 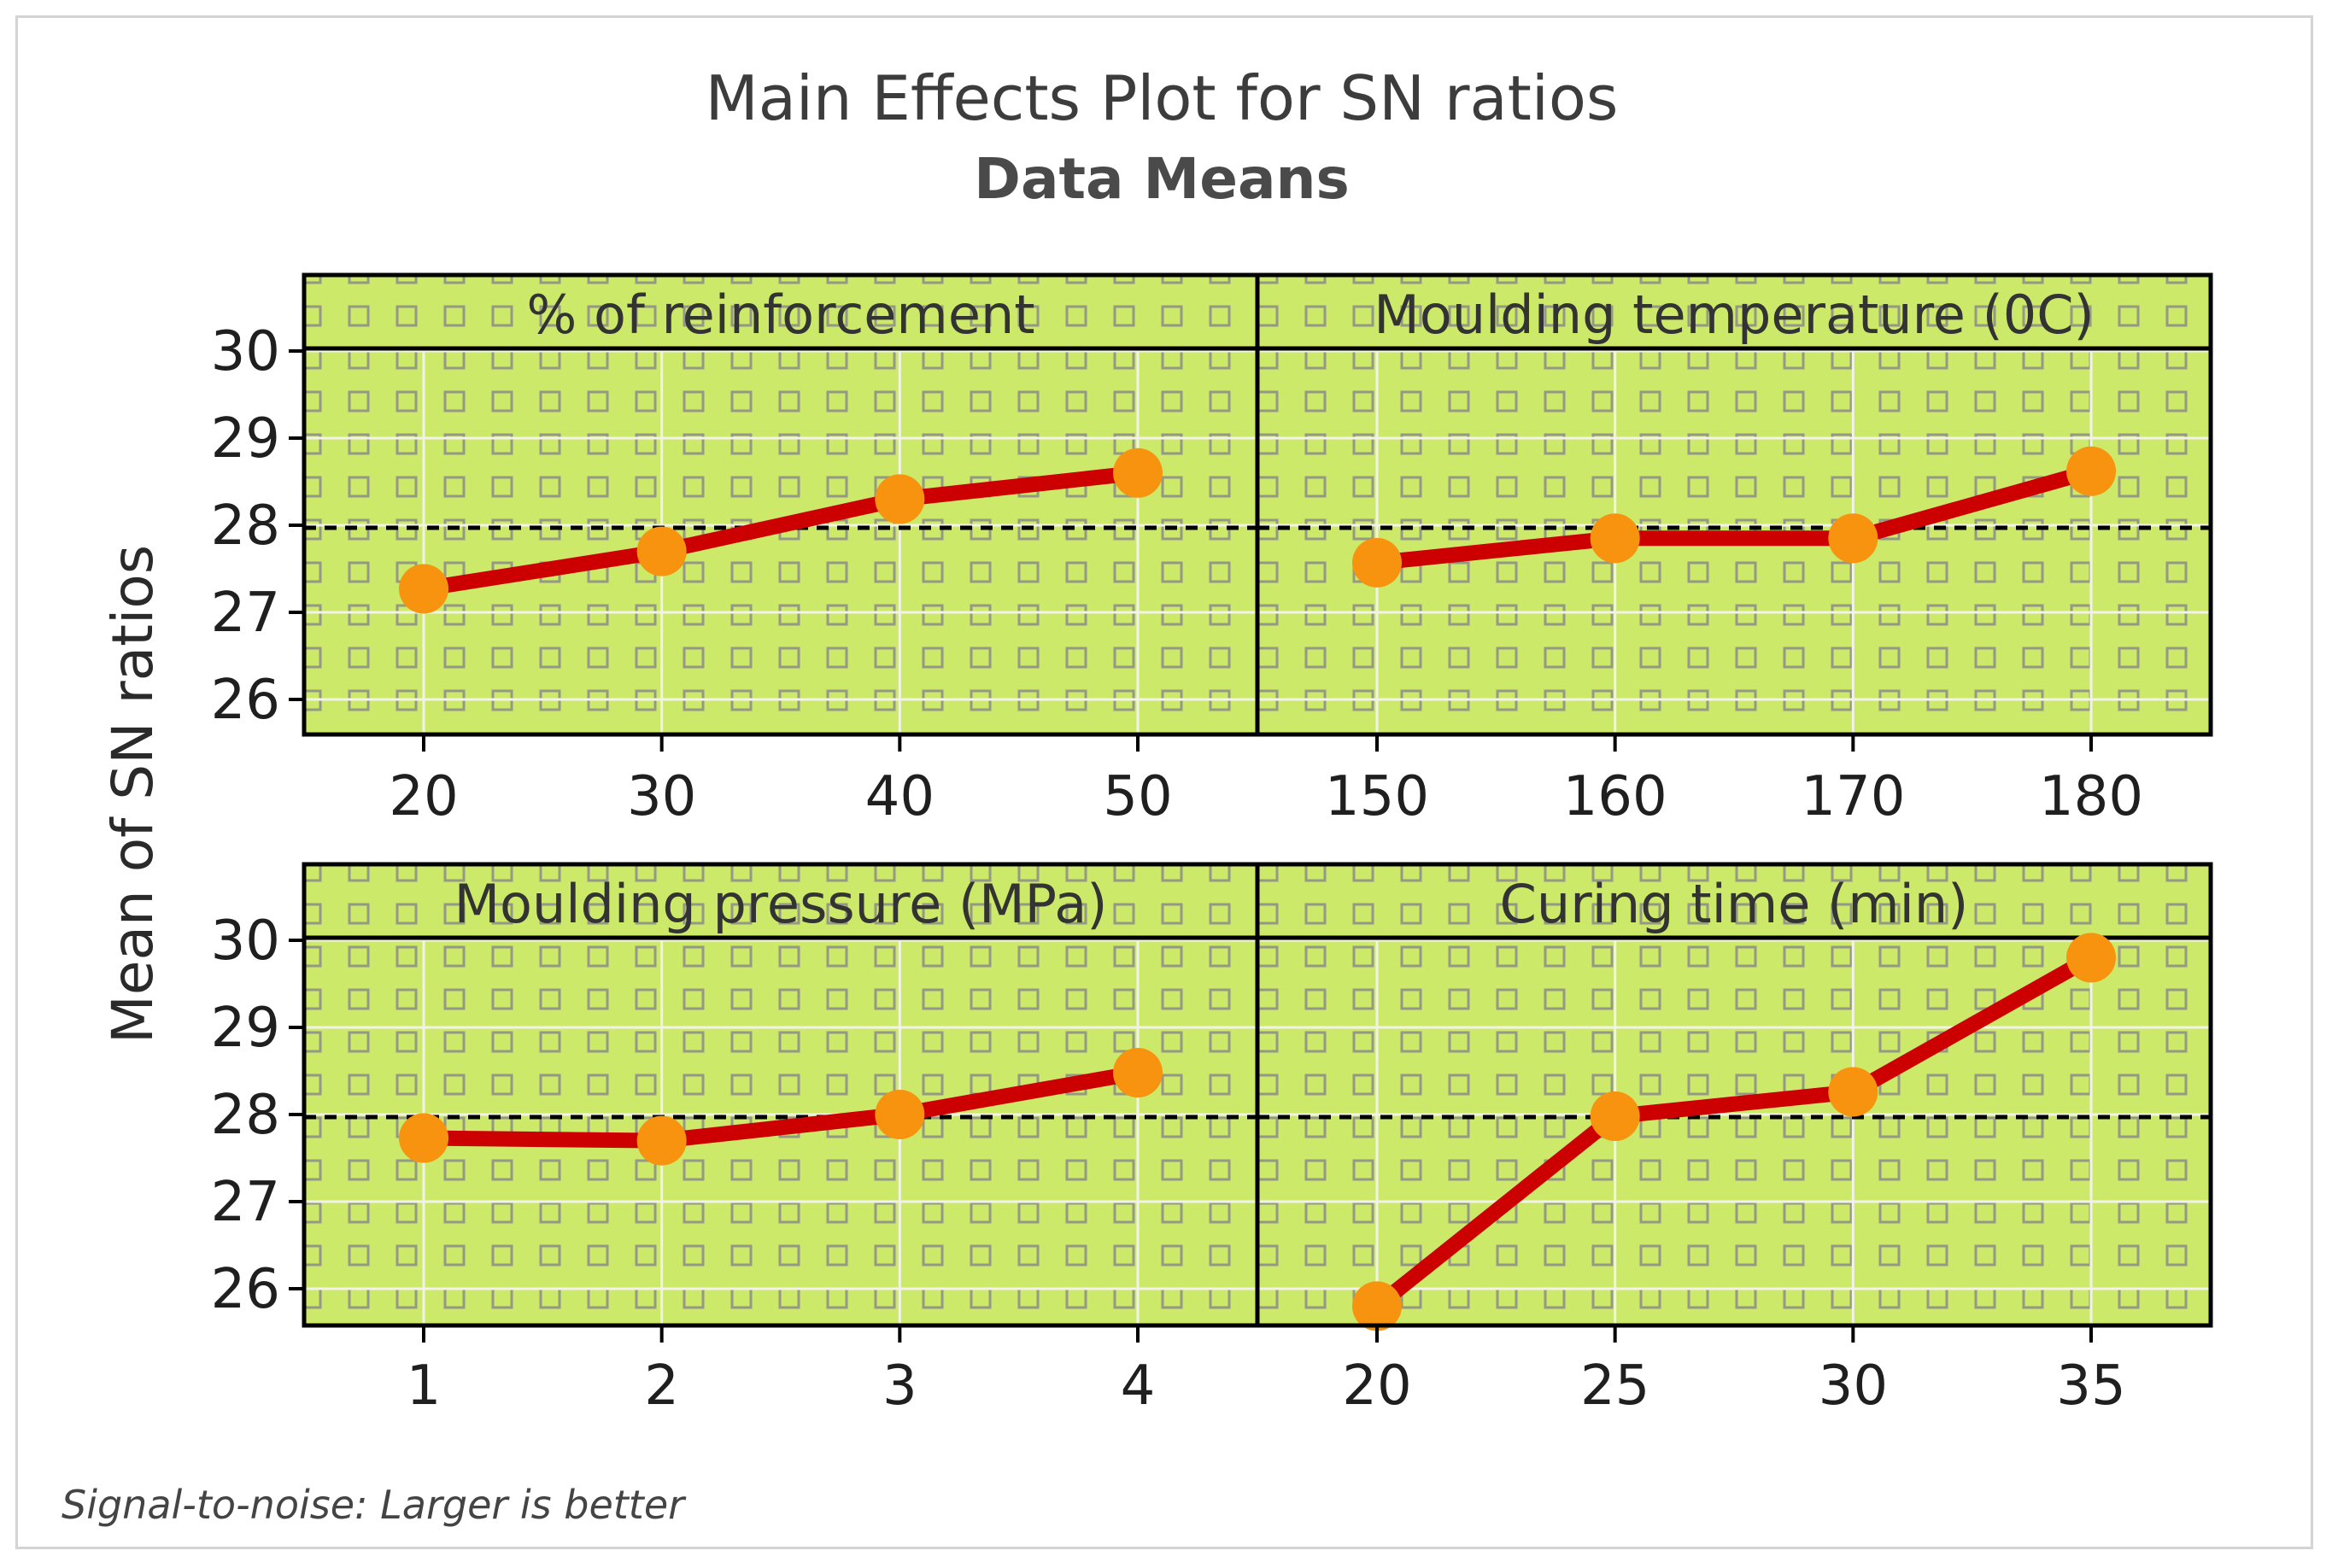 What do you see at coordinates (424, 1386) in the screenshot?
I see `x-tick-label: 1` at bounding box center [424, 1386].